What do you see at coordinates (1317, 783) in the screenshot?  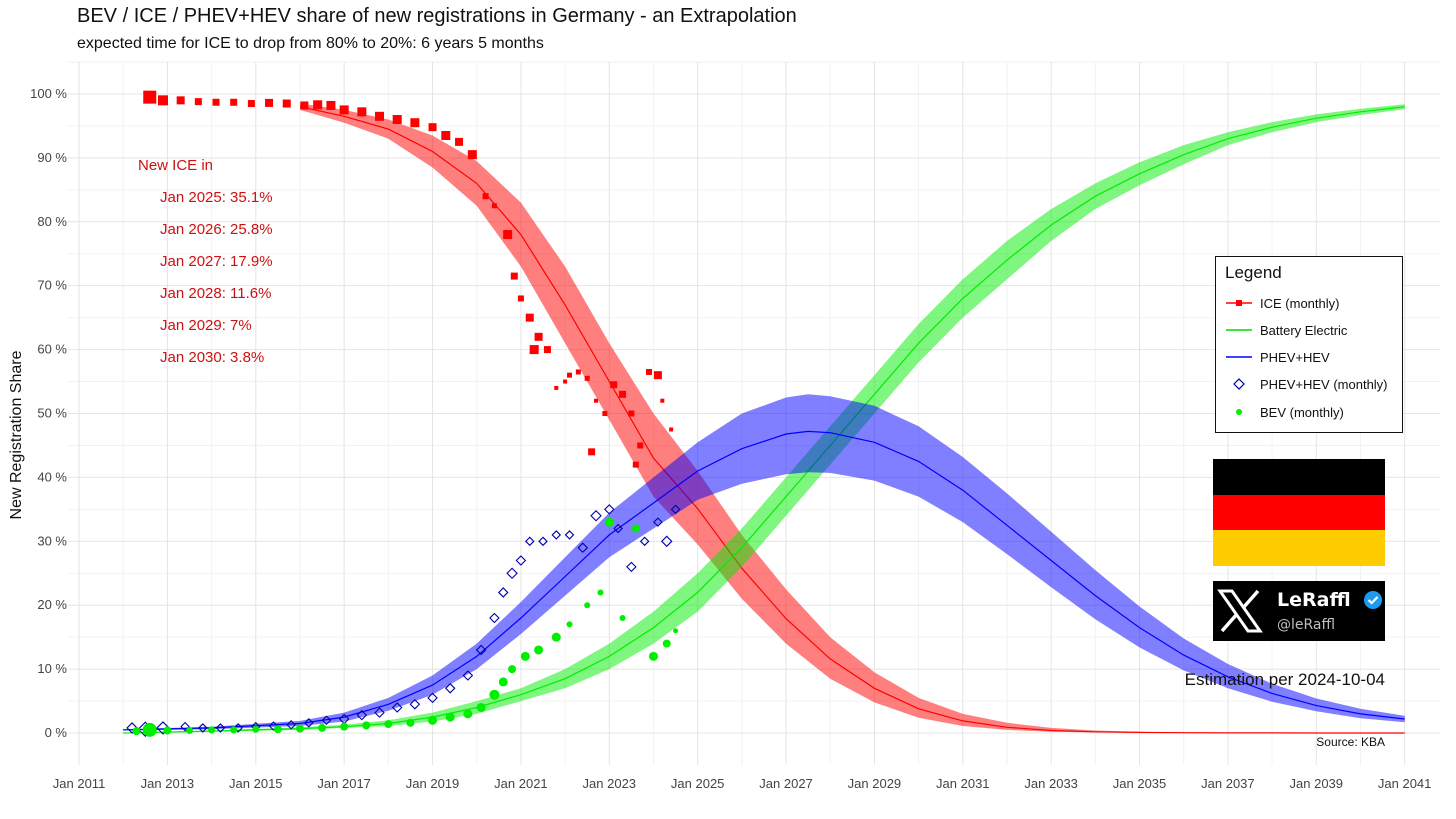 I see `x-tick-label: Jan 2039` at bounding box center [1317, 783].